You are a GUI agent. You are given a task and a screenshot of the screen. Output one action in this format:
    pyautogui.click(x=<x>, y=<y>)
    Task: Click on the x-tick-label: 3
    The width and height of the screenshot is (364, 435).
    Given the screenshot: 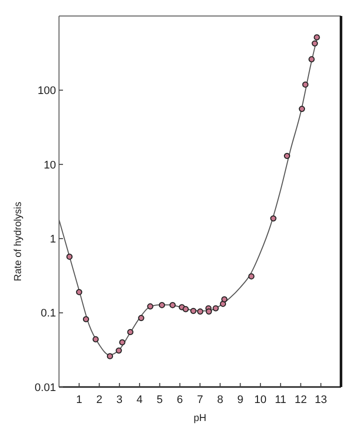 What is the action you would take?
    pyautogui.click(x=119, y=400)
    